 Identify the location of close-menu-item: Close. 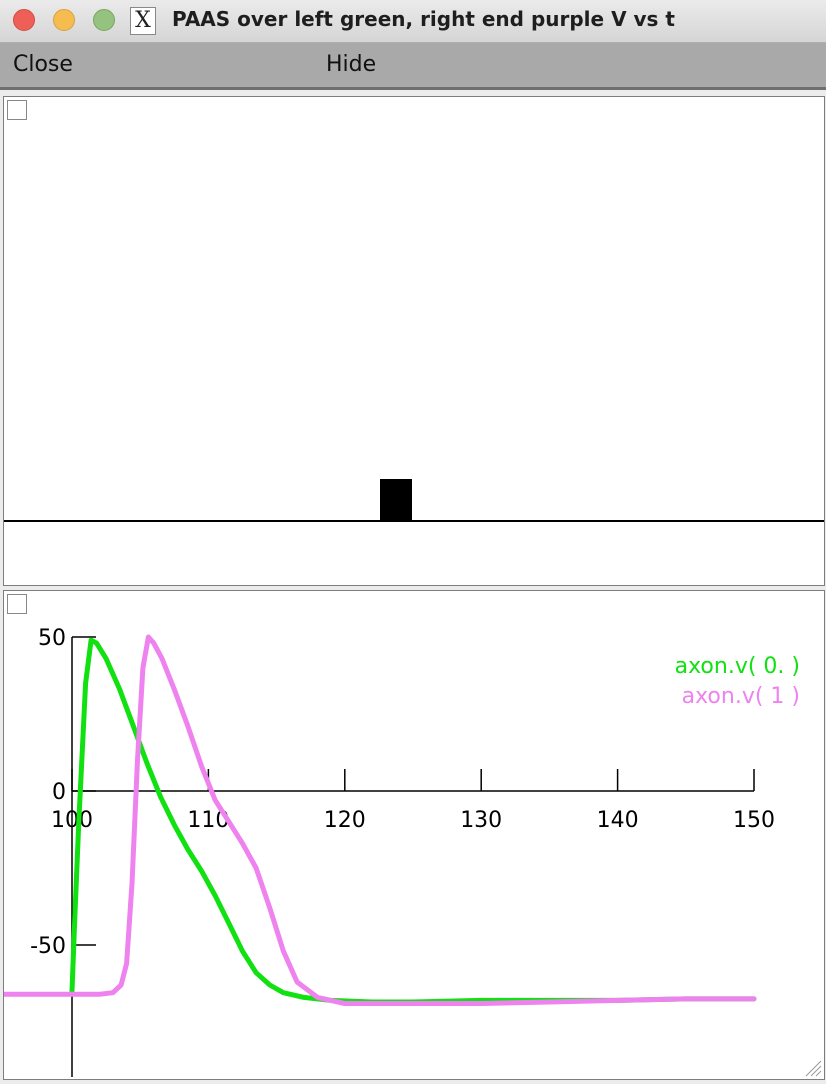
(43, 64).